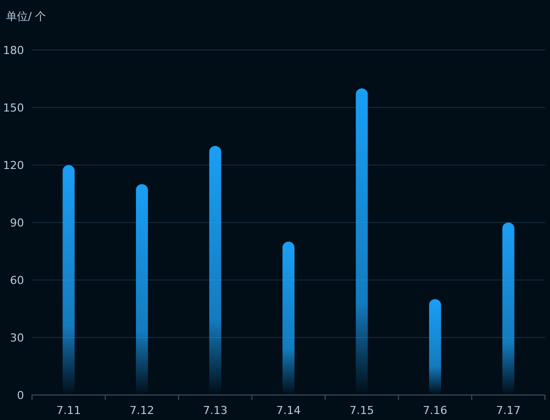 The image size is (550, 420). Describe the element at coordinates (68, 410) in the screenshot. I see `x-tick-label: 7.11` at that location.